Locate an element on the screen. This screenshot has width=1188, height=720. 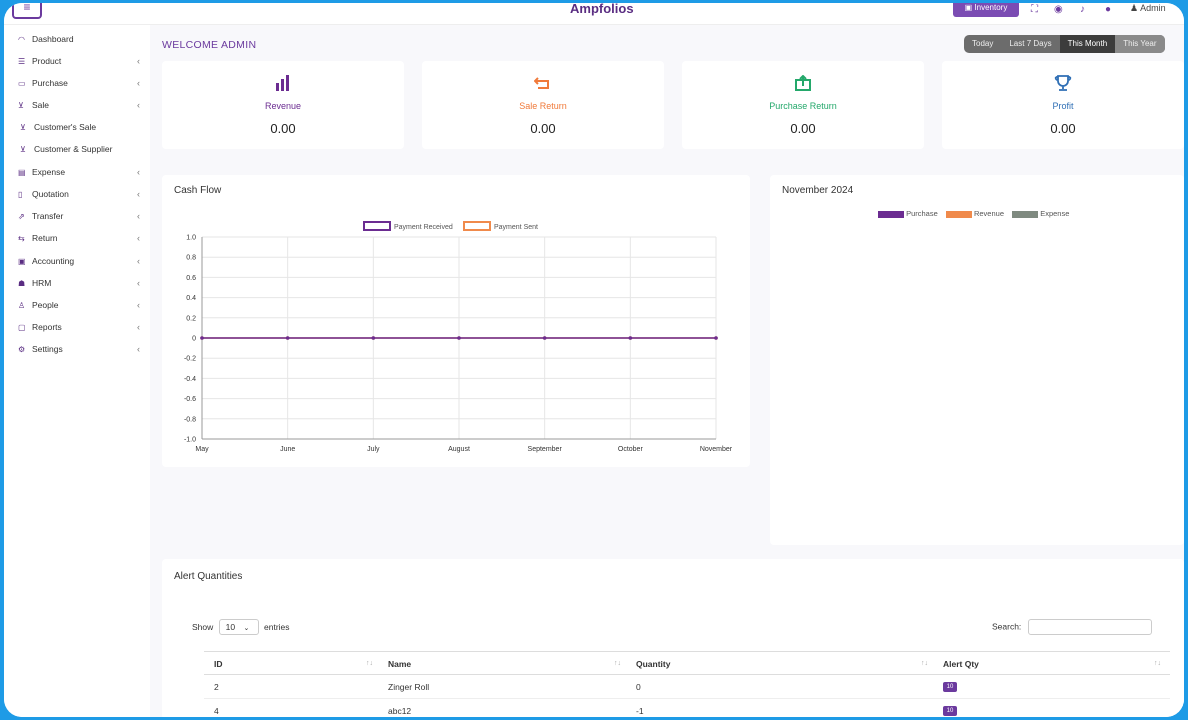
cell-quantity: 0 is located at coordinates (638, 687).